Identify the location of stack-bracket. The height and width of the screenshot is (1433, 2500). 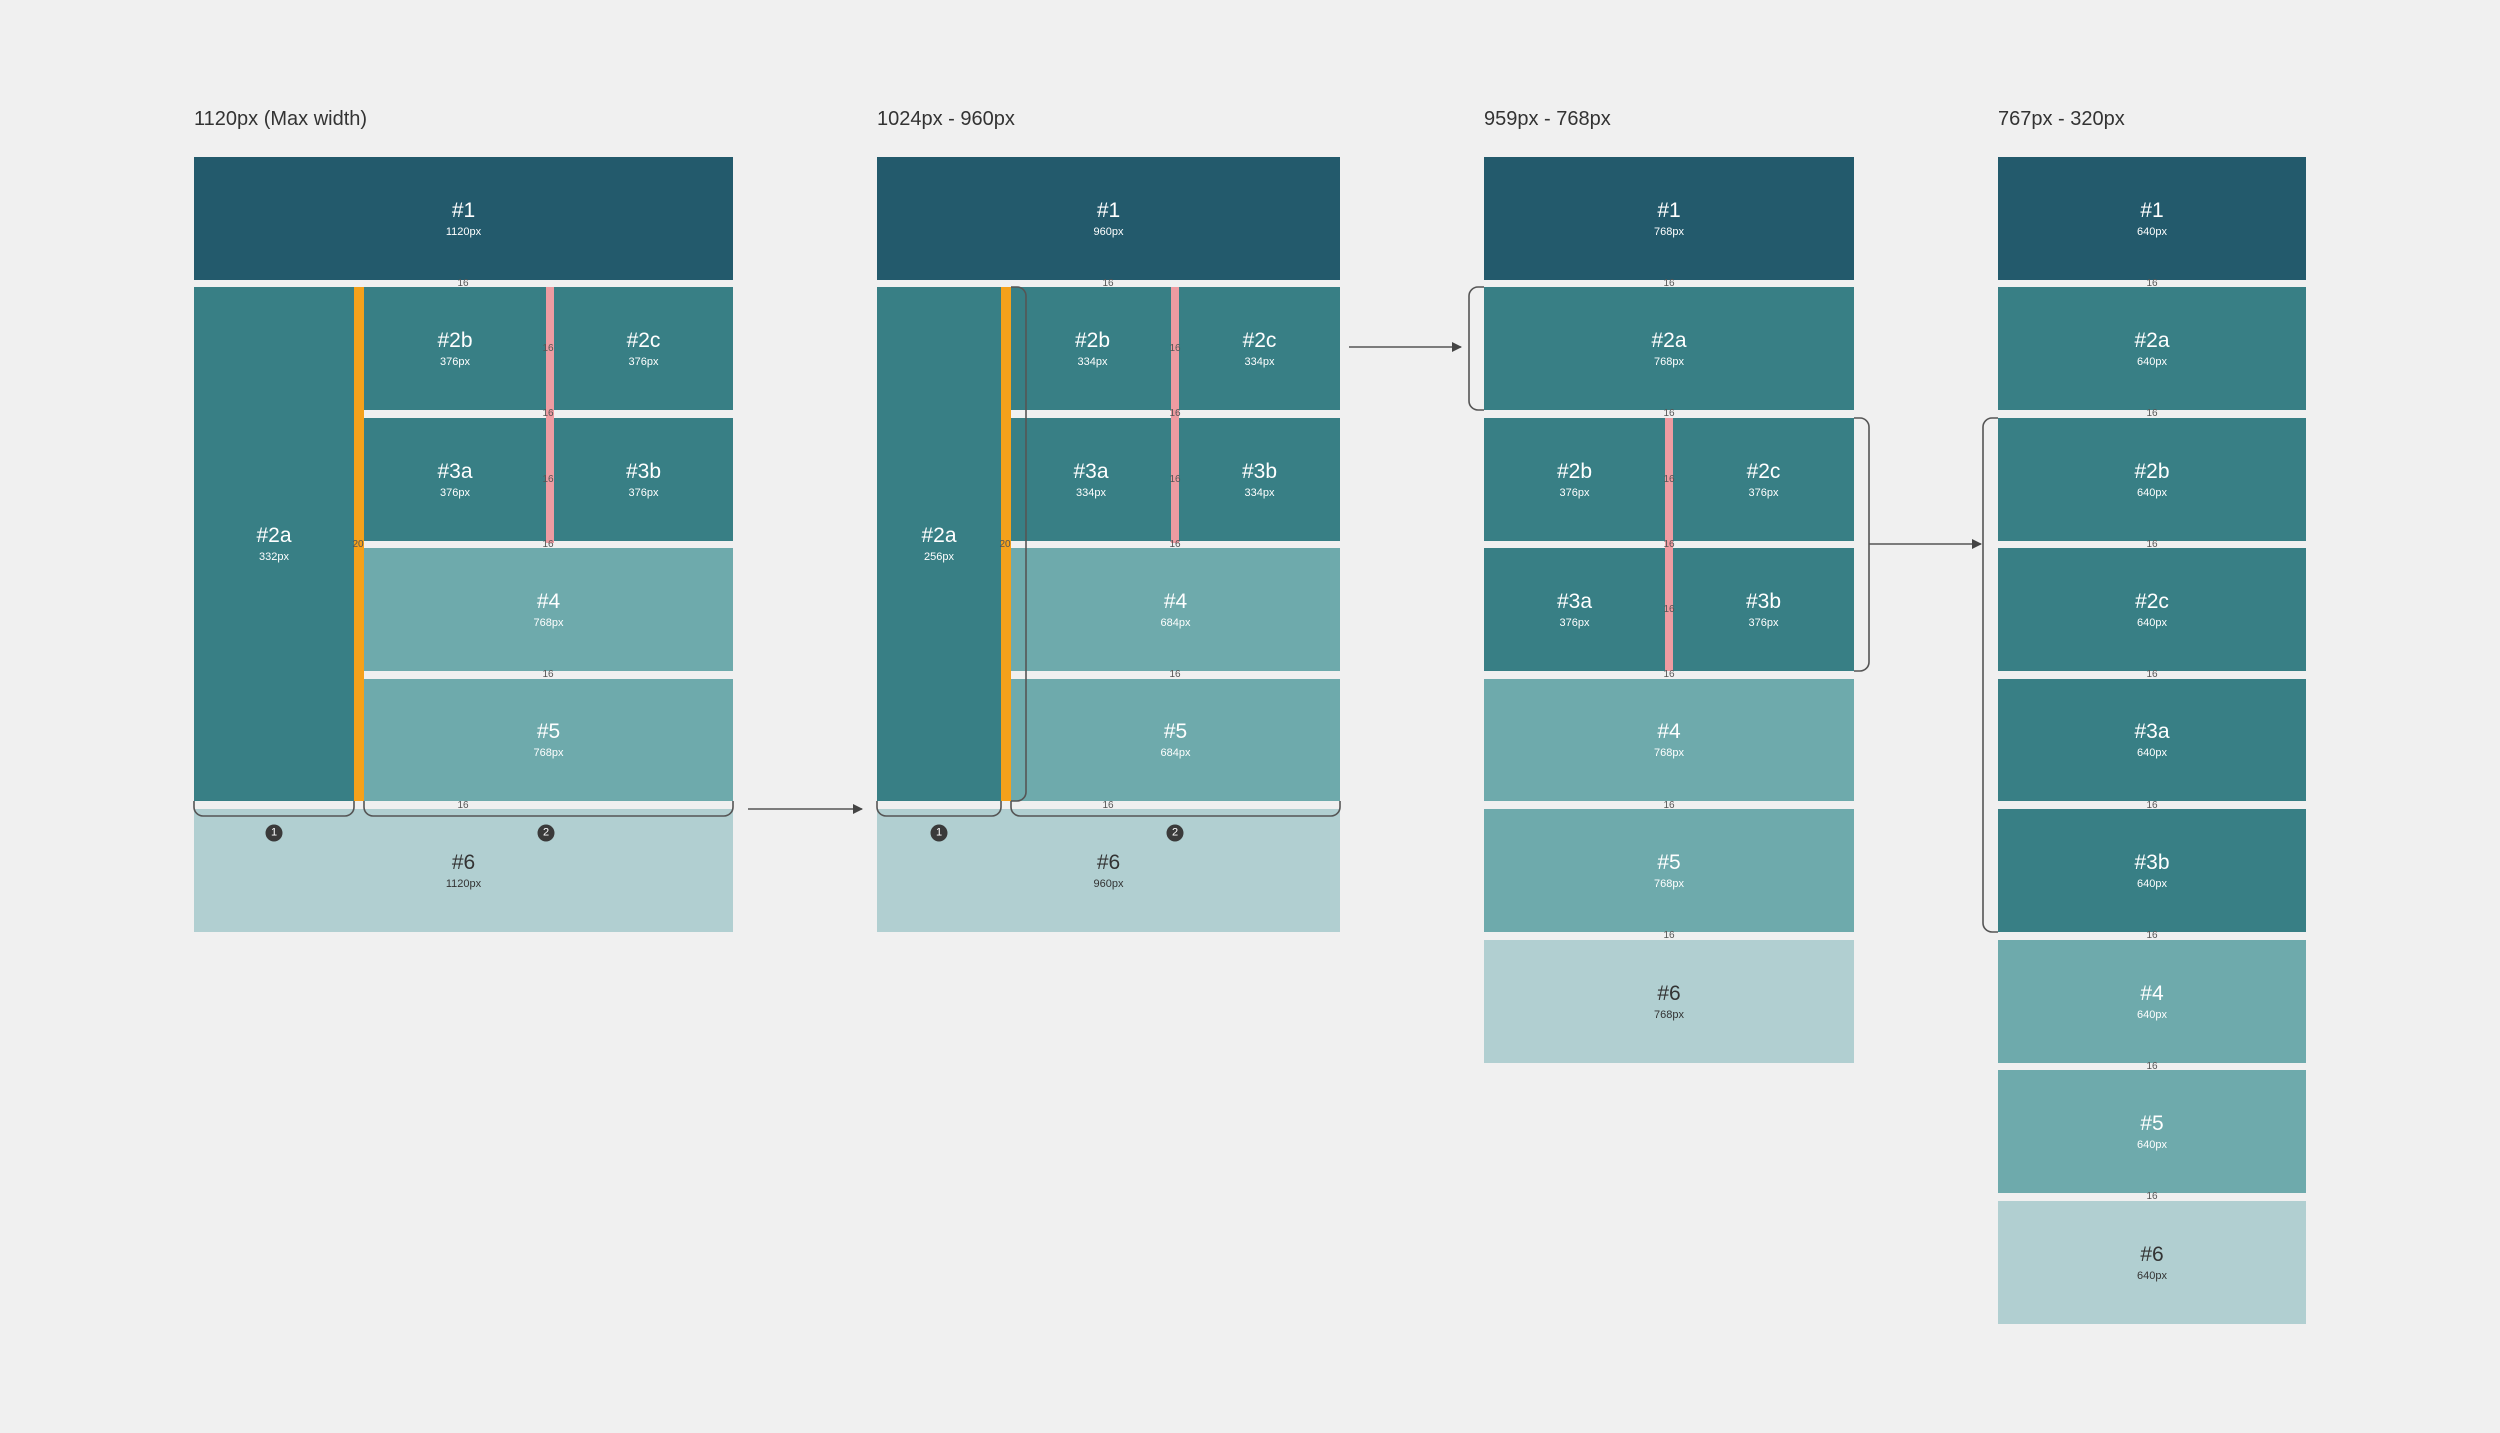
(1990, 675).